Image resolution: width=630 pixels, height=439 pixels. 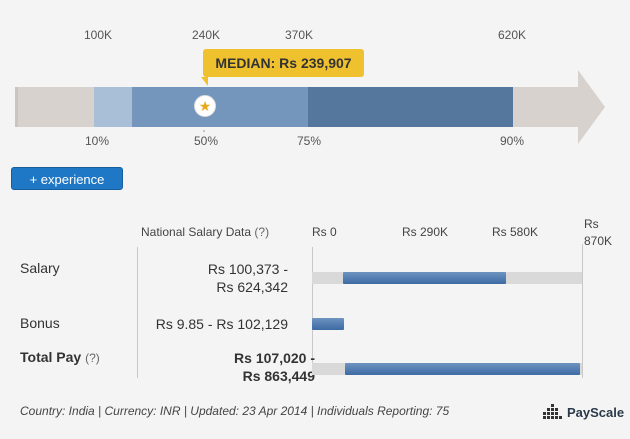 I want to click on scale-label-580k: Rs 580K, so click(x=515, y=232).